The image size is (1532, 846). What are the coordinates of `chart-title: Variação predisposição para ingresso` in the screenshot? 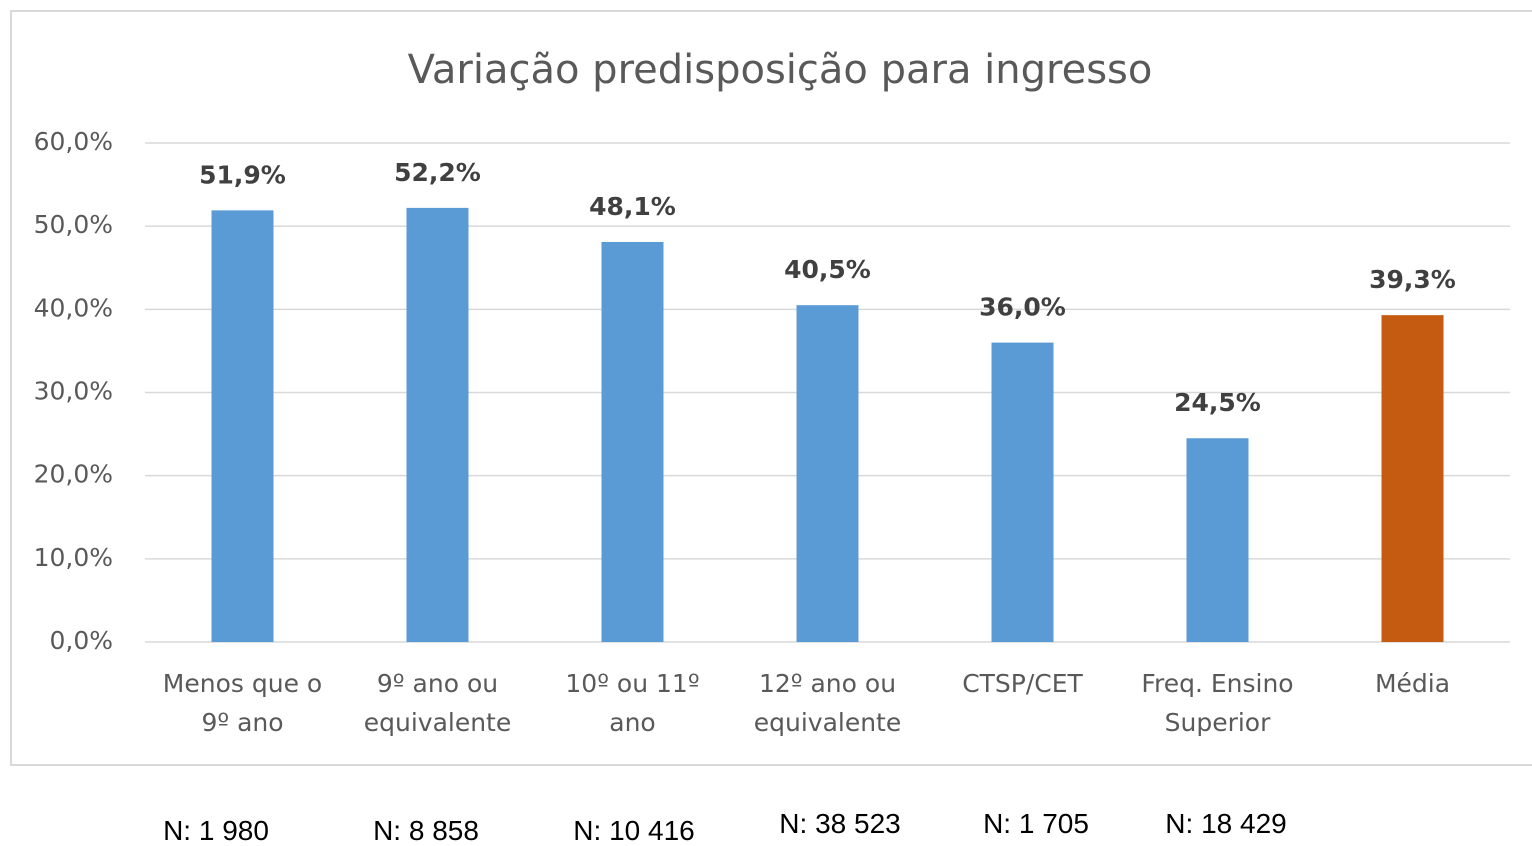 It's located at (780, 70).